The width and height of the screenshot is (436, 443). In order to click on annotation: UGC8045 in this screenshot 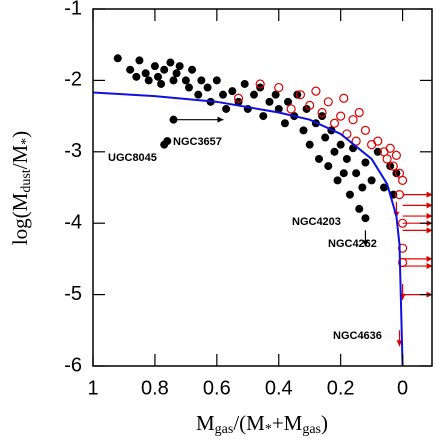, I will do `click(132, 158)`.